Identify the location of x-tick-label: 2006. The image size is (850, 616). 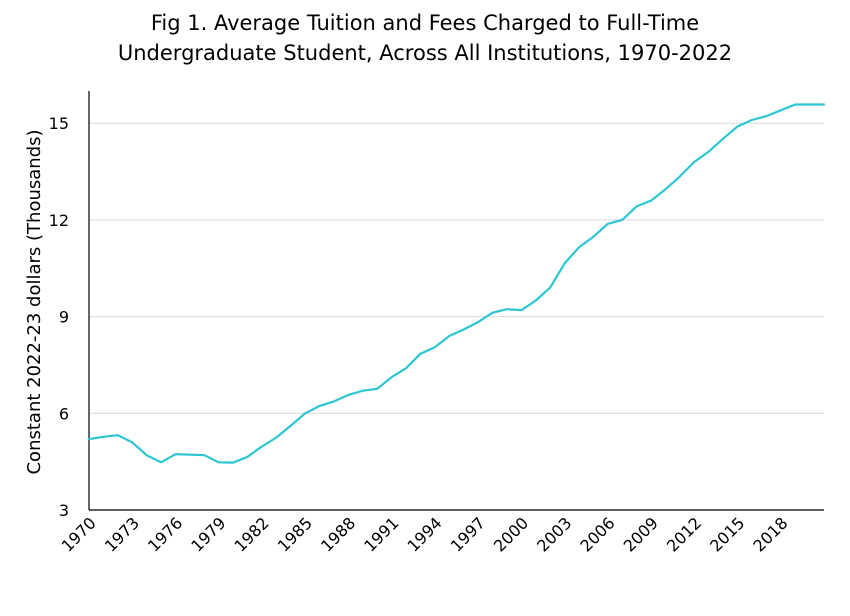
(597, 534).